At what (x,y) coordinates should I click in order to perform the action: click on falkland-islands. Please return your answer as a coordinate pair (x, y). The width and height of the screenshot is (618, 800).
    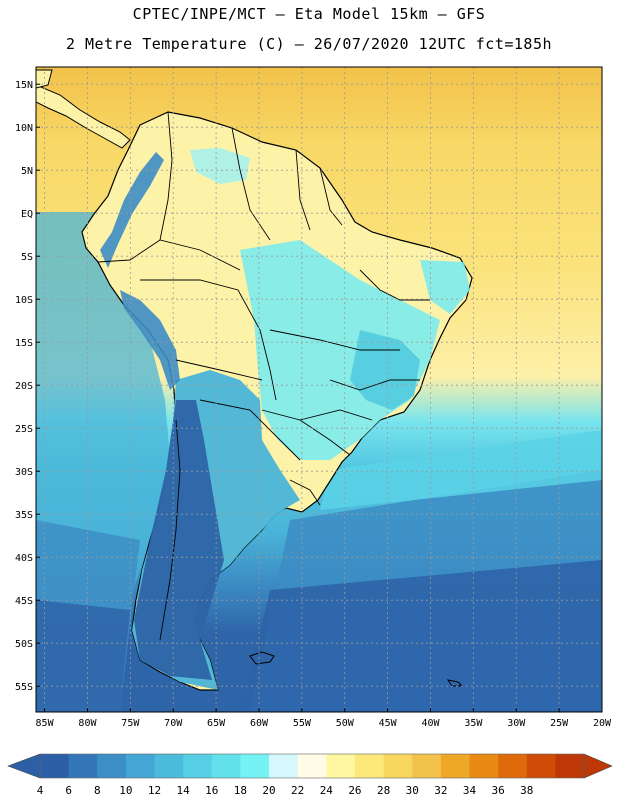
    Looking at the image, I should click on (262, 658).